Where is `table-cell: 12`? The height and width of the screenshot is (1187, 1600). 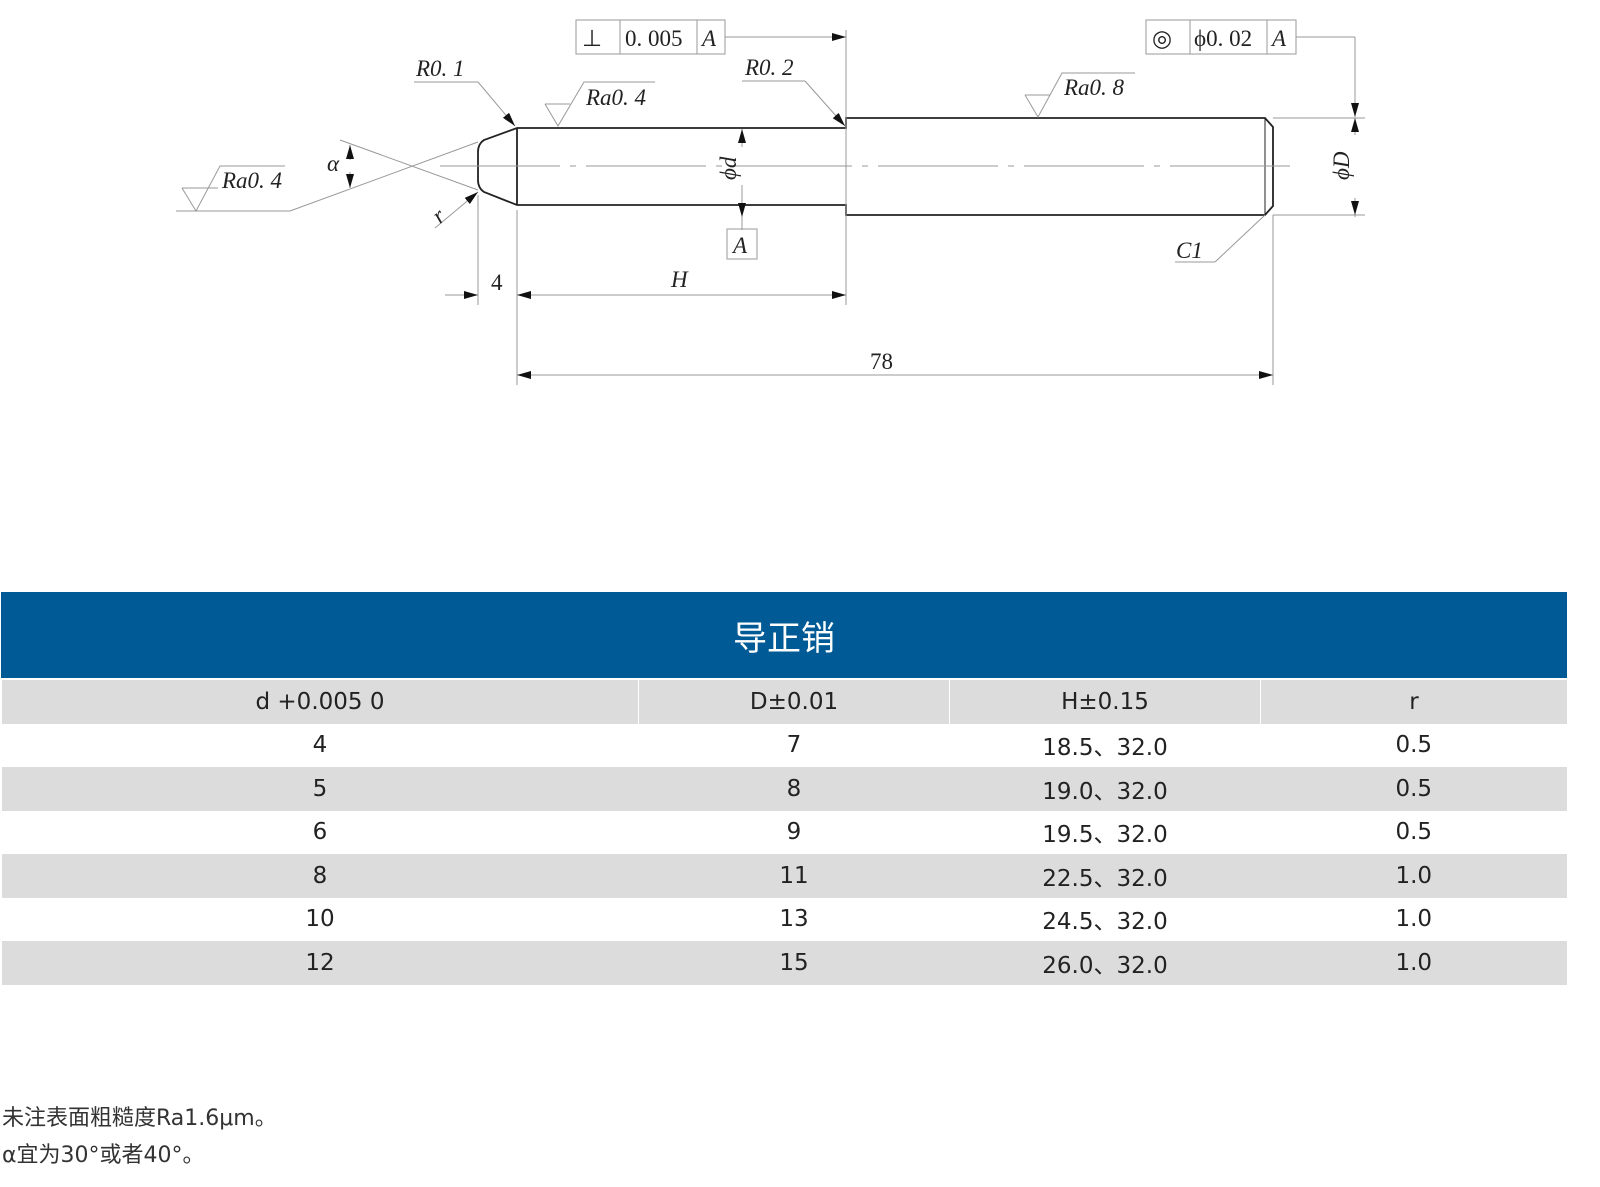 table-cell: 12 is located at coordinates (320, 963).